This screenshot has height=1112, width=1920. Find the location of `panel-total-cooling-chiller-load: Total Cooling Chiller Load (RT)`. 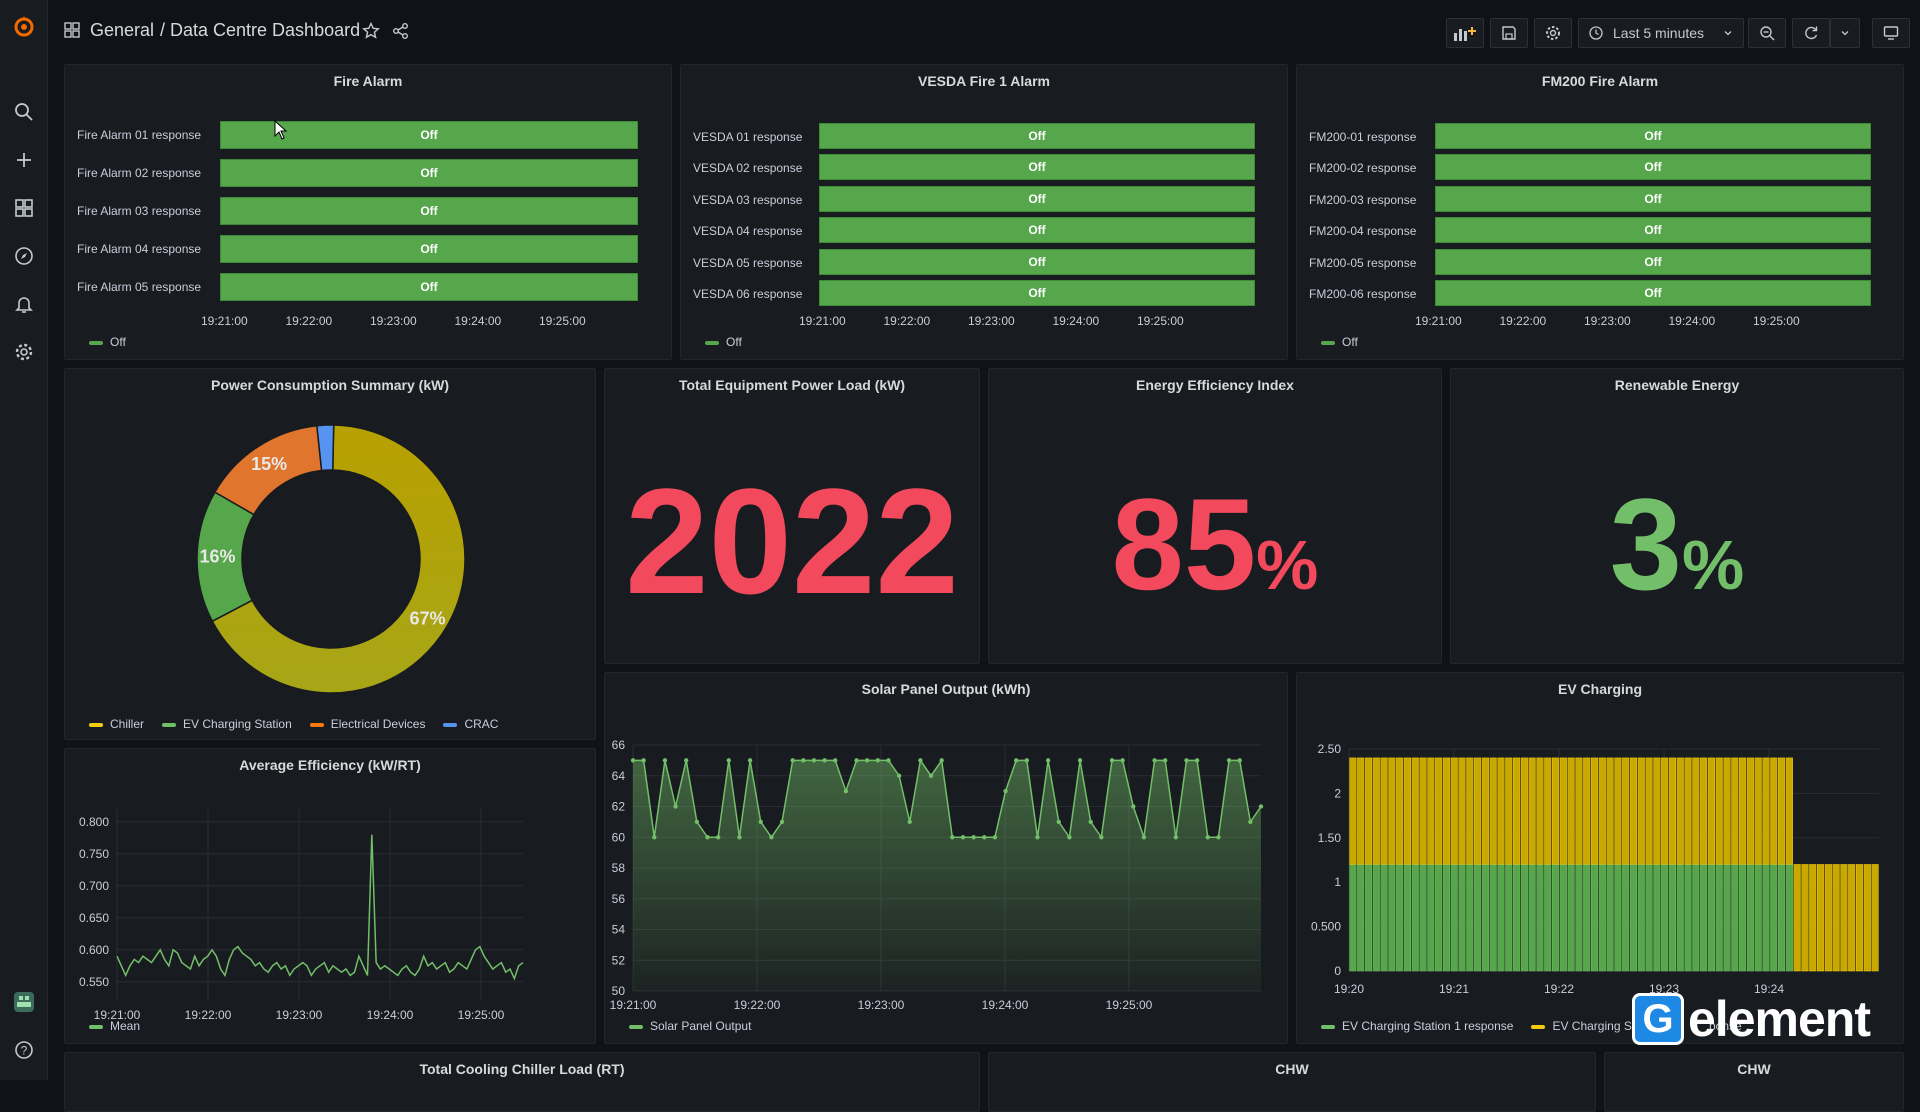

panel-total-cooling-chiller-load: Total Cooling Chiller Load (RT) is located at coordinates (522, 1082).